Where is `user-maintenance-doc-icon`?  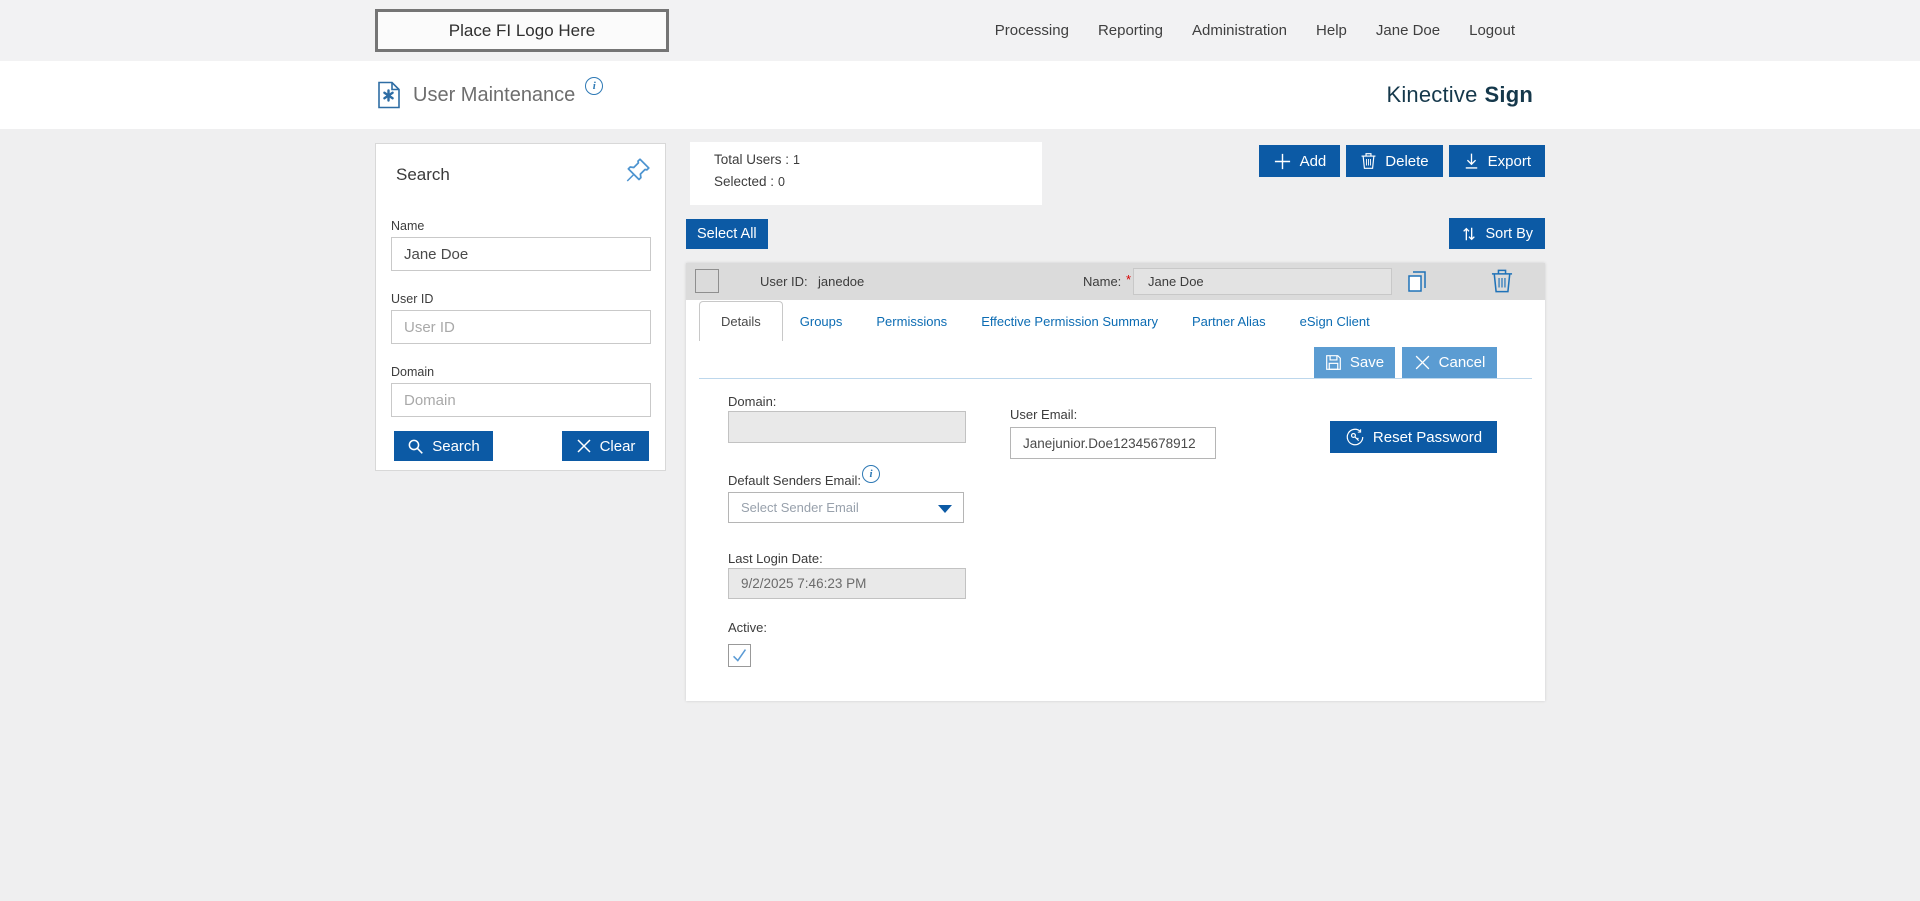
user-maintenance-doc-icon is located at coordinates (389, 95).